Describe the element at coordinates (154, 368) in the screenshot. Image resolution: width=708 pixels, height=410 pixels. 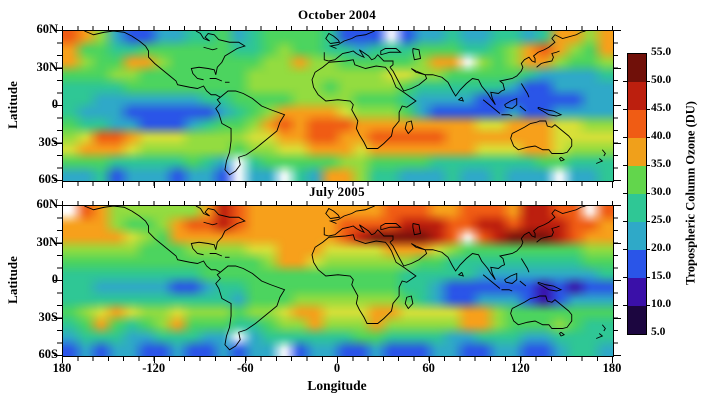
I see `lon-tick-label: -120` at that location.